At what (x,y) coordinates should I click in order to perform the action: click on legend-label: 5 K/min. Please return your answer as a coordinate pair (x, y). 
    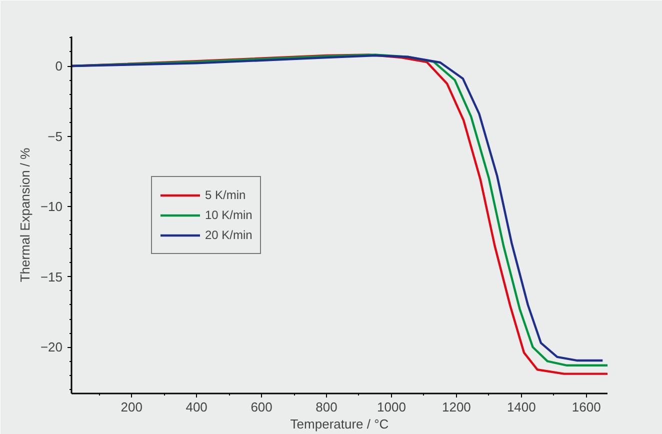
    Looking at the image, I should click on (225, 195).